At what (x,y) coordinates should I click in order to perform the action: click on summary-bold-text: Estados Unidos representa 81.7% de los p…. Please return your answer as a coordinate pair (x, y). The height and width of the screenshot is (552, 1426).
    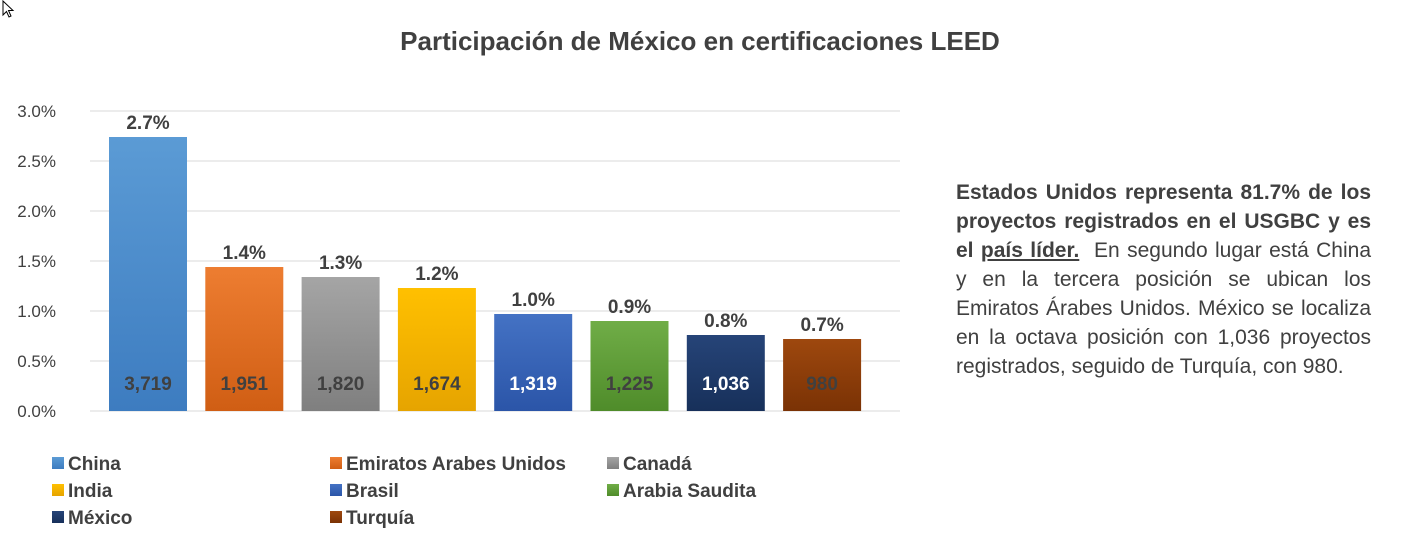
    Looking at the image, I should click on (1163, 221).